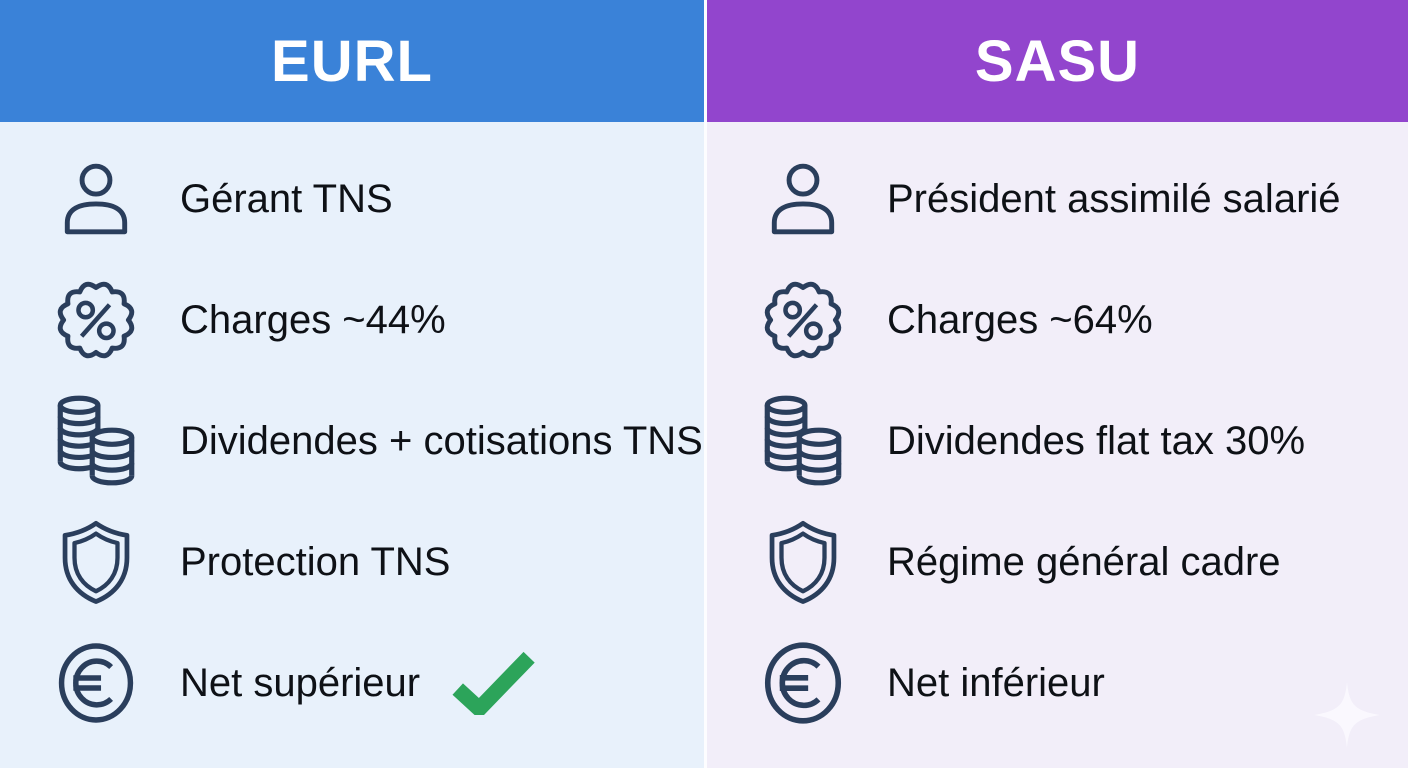 The width and height of the screenshot is (1408, 768). What do you see at coordinates (286, 198) in the screenshot?
I see `row-label: Gérant TNS` at bounding box center [286, 198].